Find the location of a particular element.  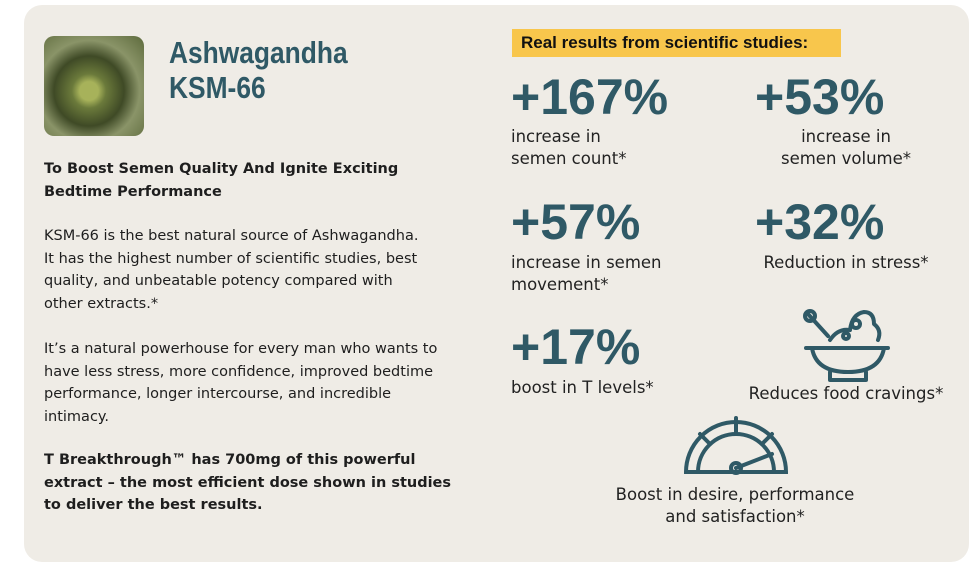

stat-label: Reduction in stress* is located at coordinates (846, 262).